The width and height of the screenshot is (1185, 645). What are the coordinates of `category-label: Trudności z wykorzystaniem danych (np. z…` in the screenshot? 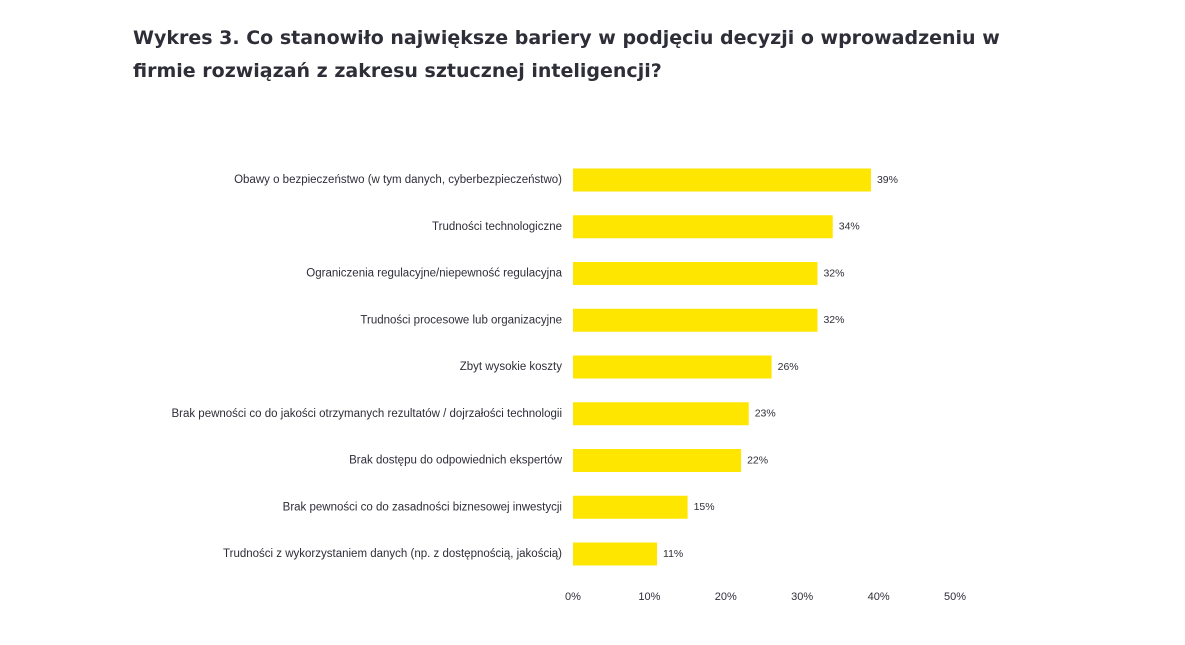 It's located at (392, 554).